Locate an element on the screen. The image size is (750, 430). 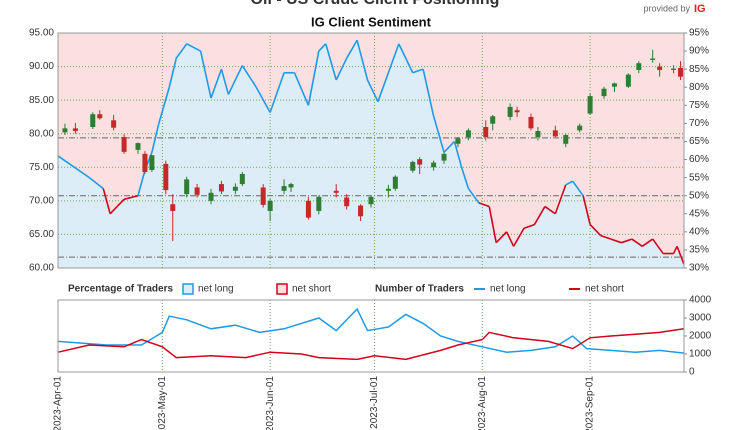
y-tick-label: 65.00 is located at coordinates (41, 234).